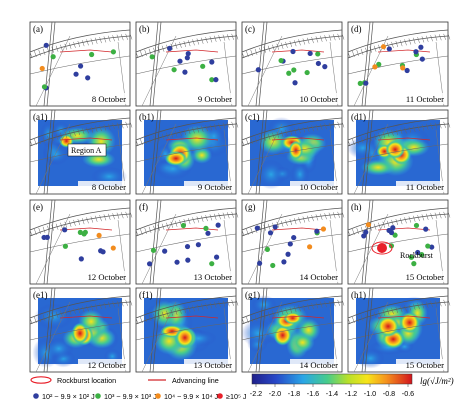 The height and width of the screenshot is (420, 474). Describe the element at coordinates (40, 117) in the screenshot. I see `panel-label: (a1)` at that location.